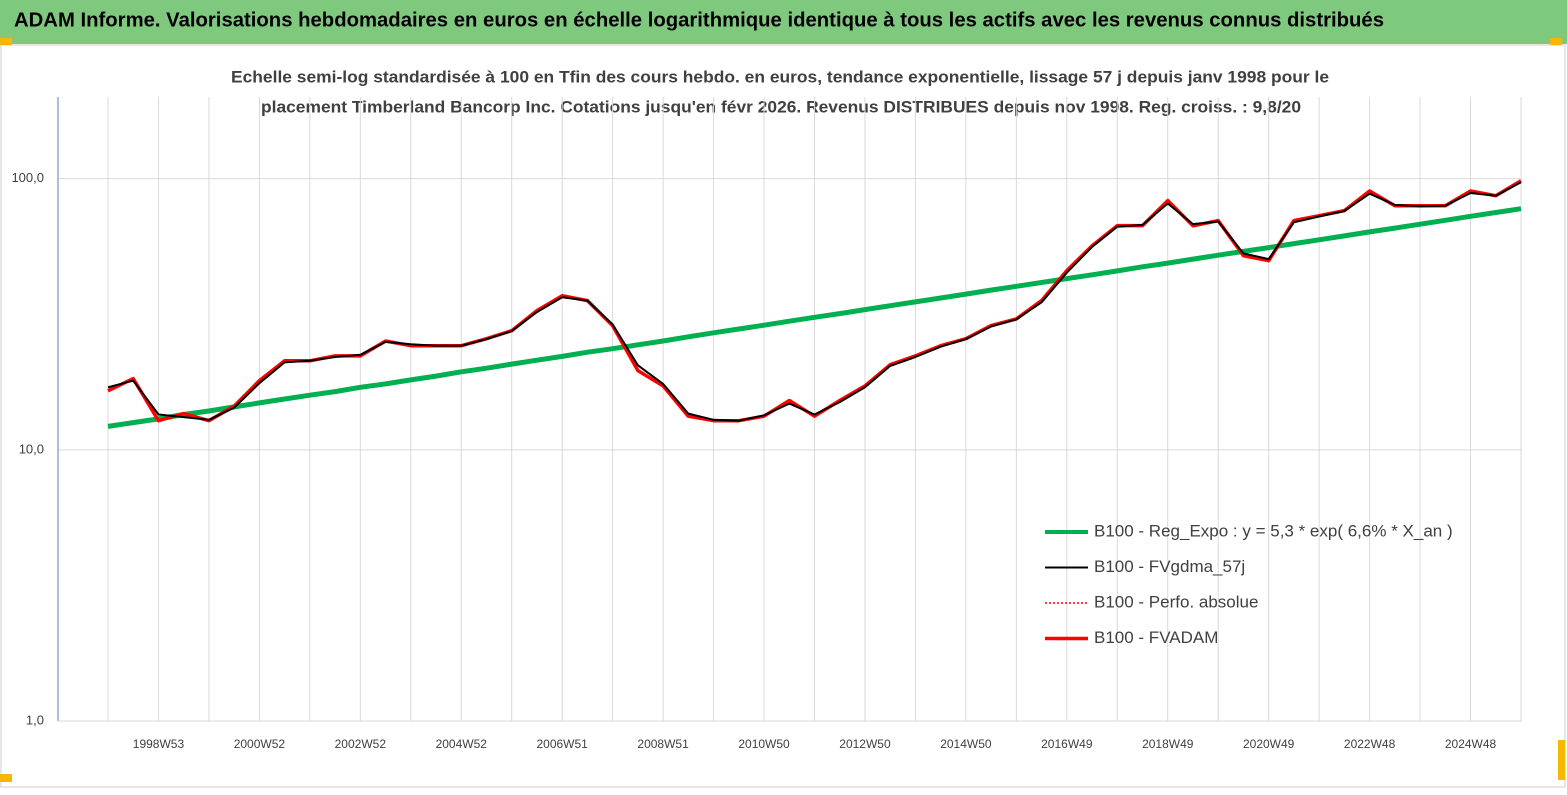  I want to click on x-tick-label: 2000W52, so click(260, 744).